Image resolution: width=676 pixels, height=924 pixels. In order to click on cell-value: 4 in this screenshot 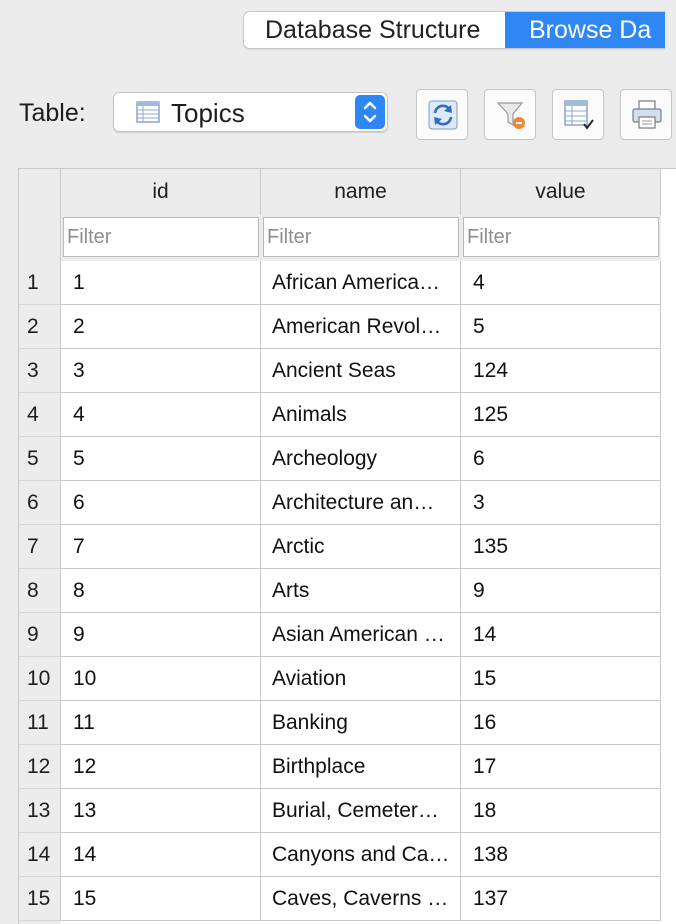, I will do `click(561, 283)`.